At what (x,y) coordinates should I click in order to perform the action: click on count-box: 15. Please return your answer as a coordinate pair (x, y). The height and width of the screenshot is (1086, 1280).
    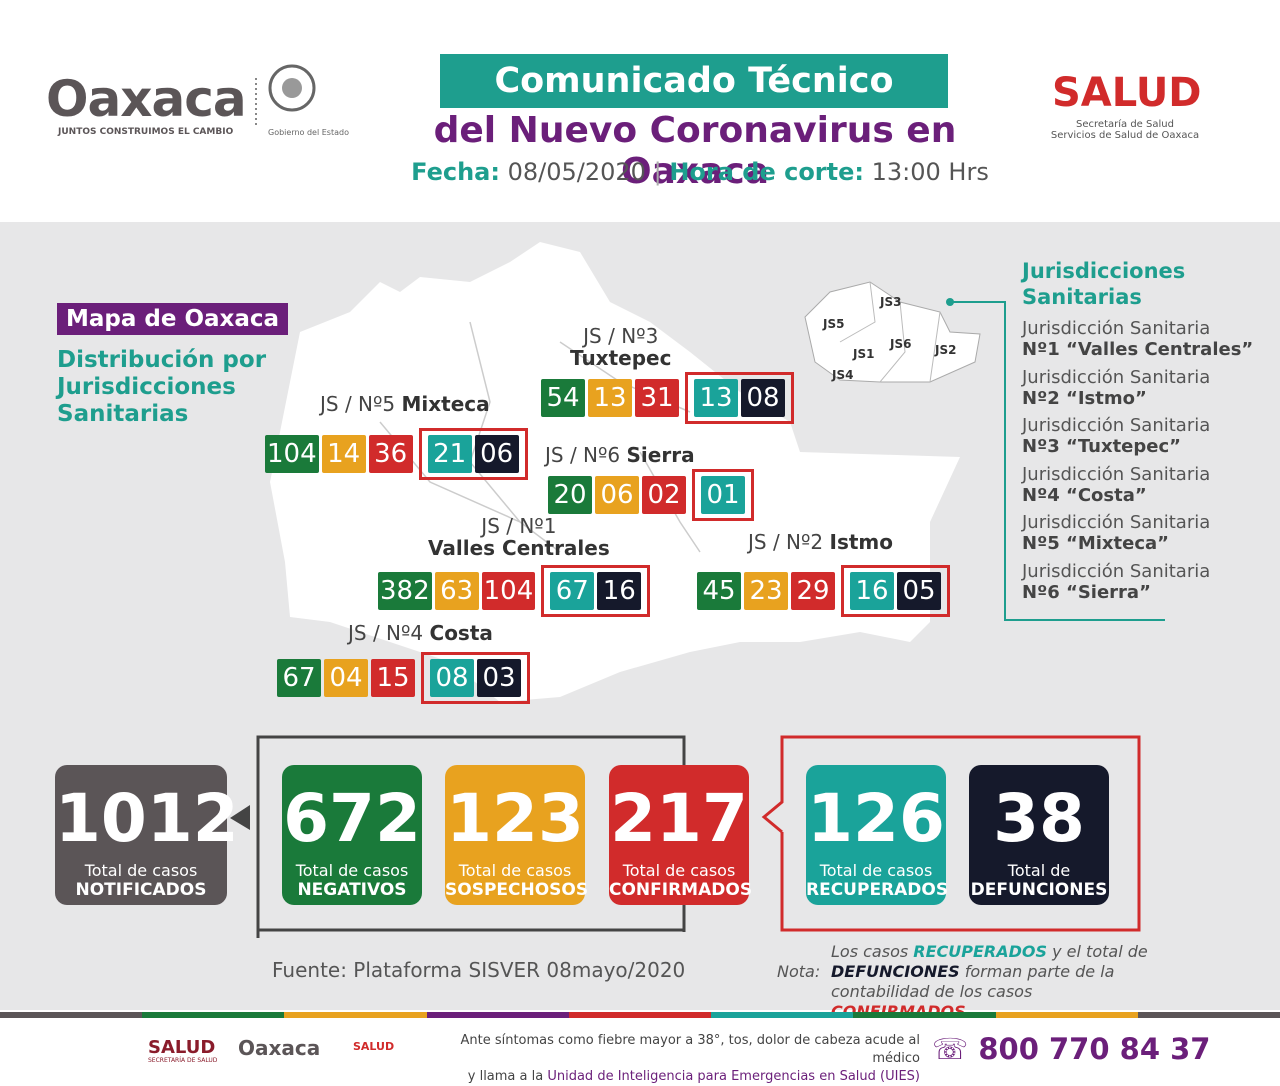
    Looking at the image, I should click on (393, 678).